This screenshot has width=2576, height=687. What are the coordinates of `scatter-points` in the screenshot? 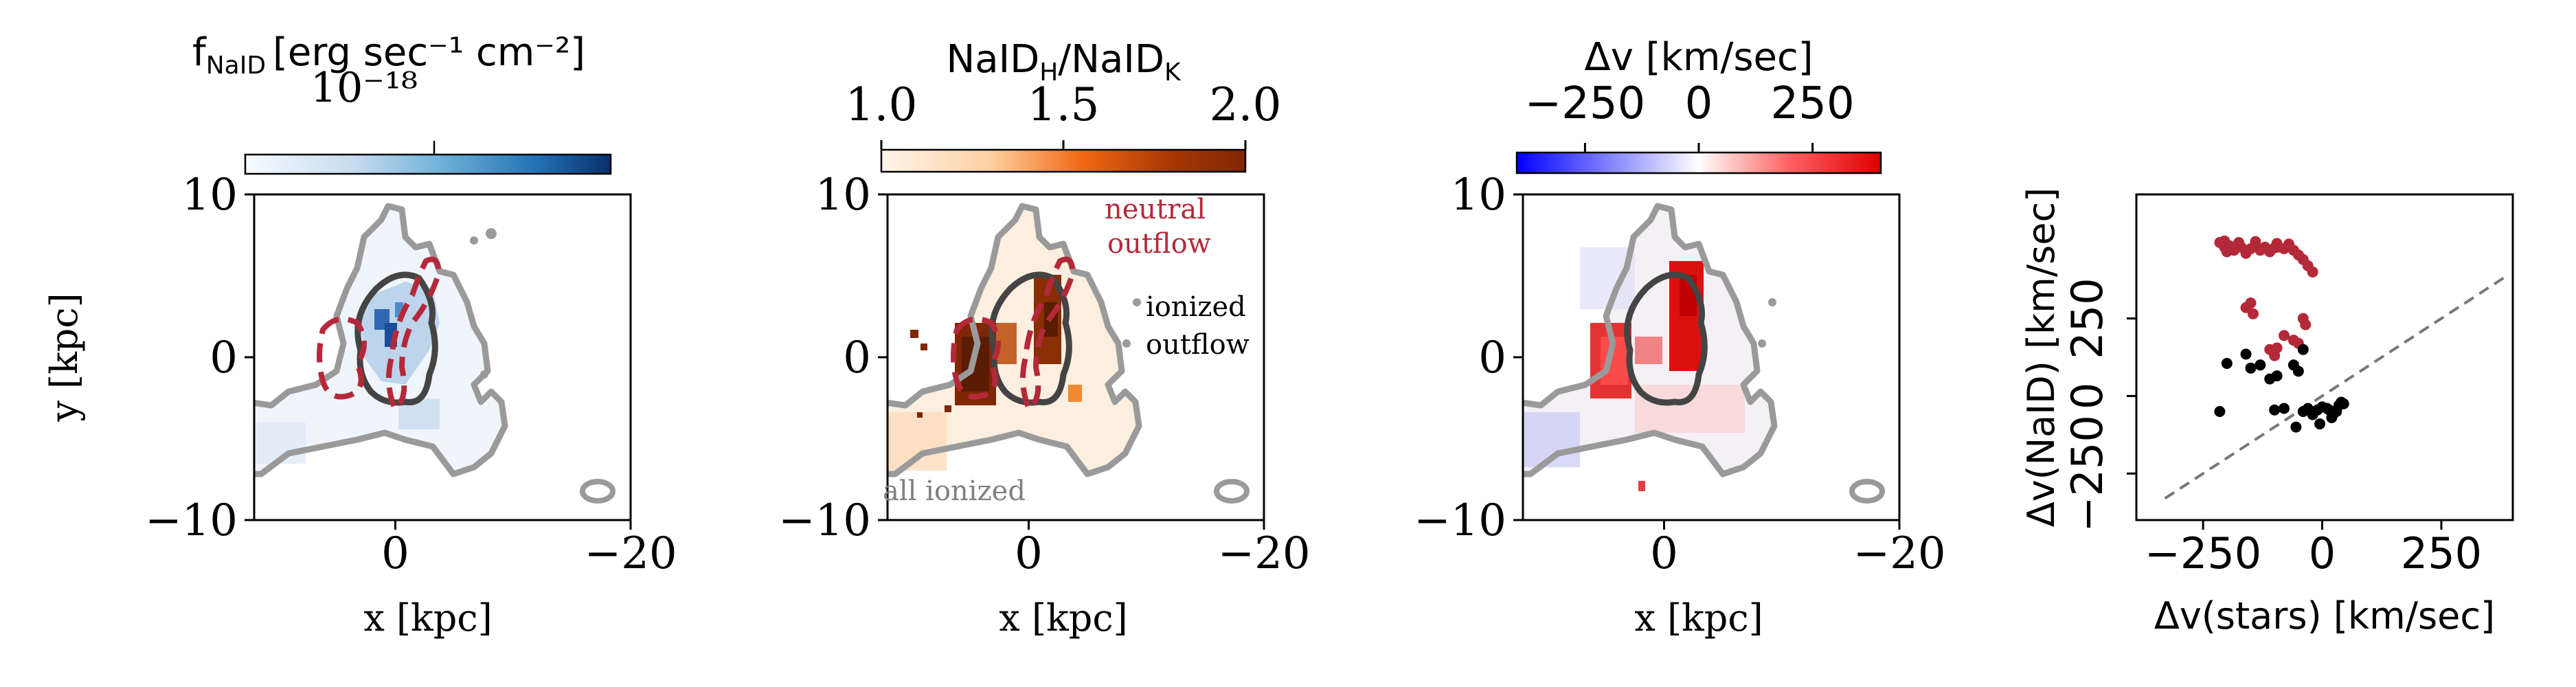 It's located at (2281, 334).